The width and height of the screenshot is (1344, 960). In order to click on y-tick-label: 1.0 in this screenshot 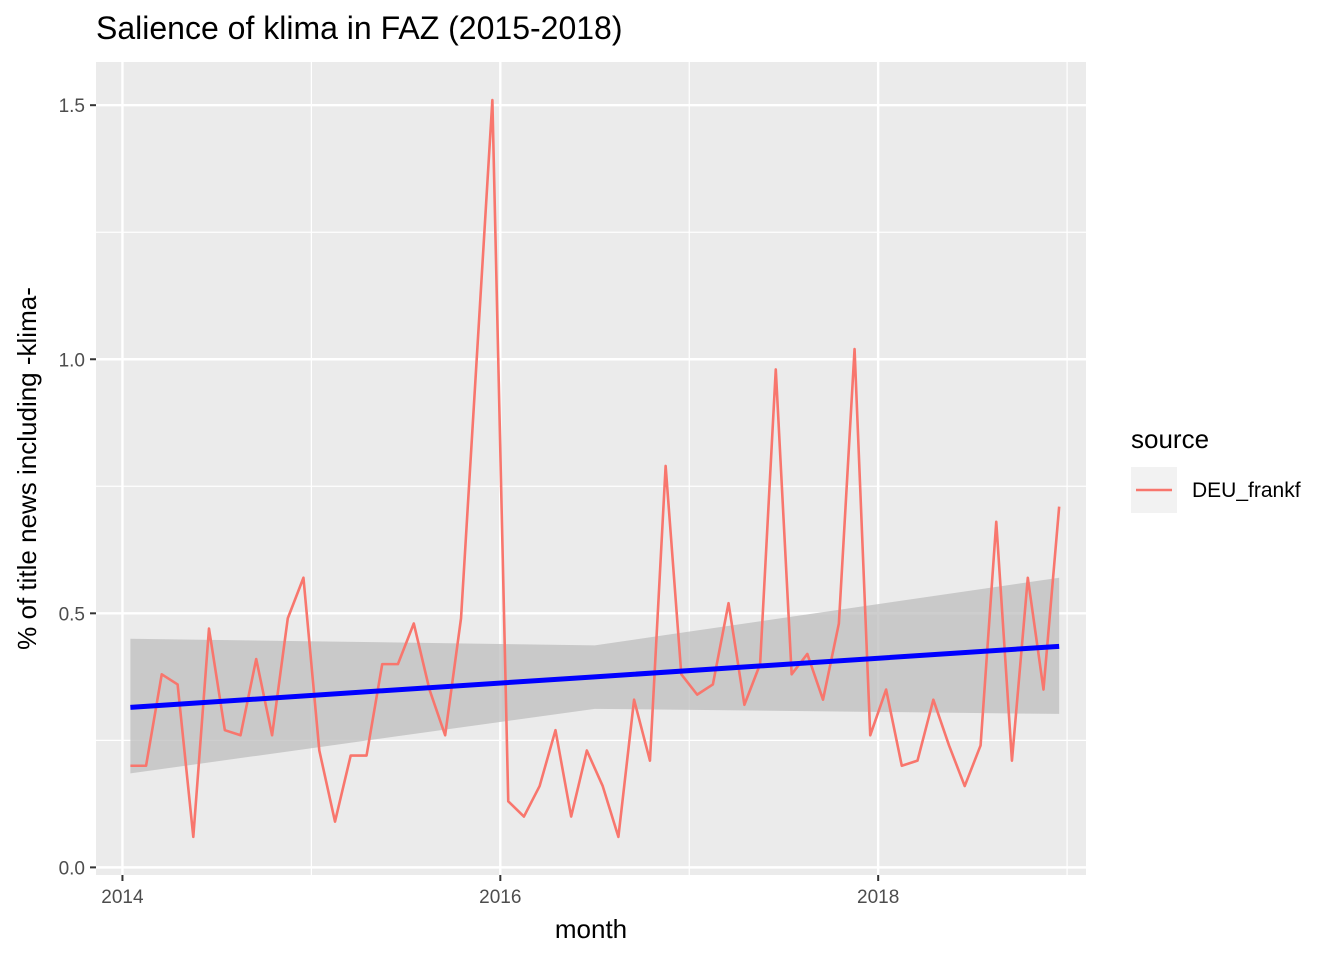, I will do `click(72, 360)`.